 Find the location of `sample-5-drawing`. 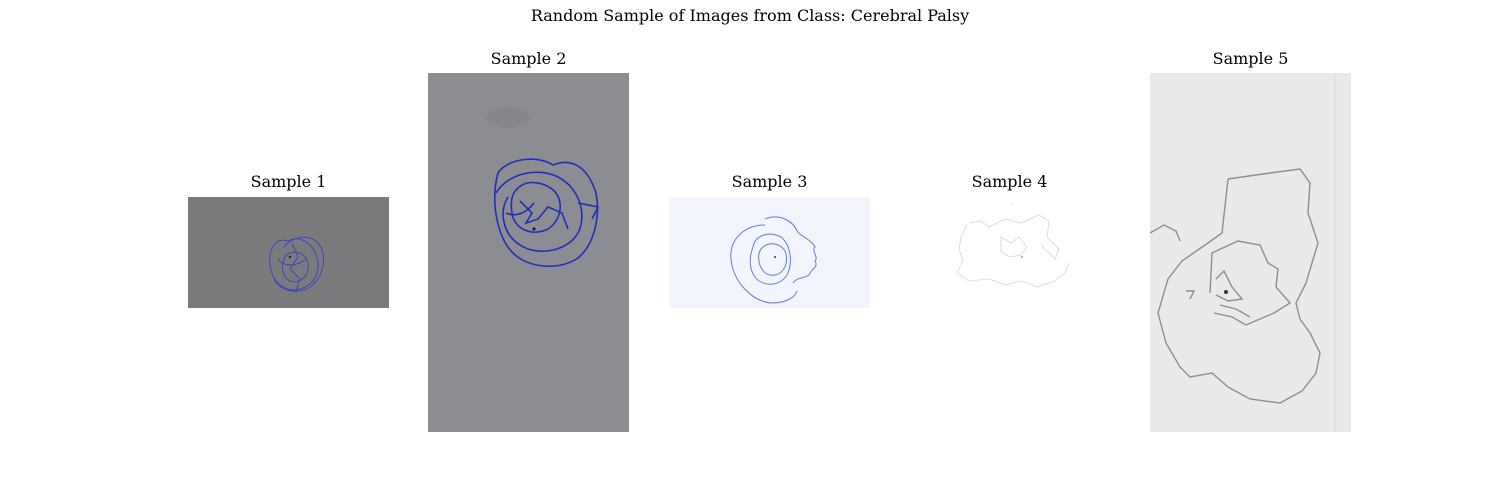

sample-5-drawing is located at coordinates (1235, 286).